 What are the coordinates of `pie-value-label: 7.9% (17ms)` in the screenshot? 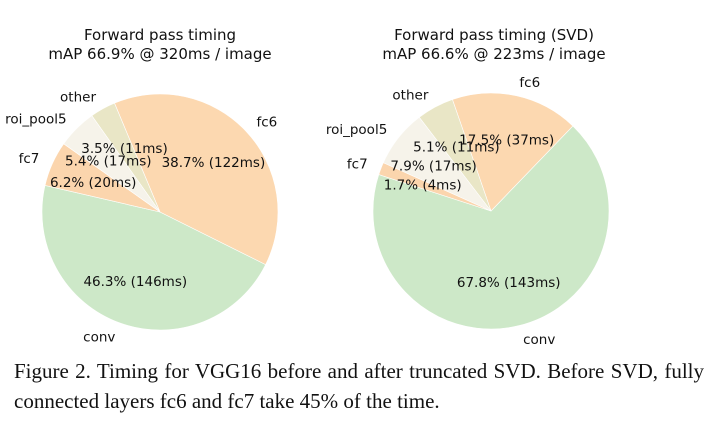 It's located at (433, 167).